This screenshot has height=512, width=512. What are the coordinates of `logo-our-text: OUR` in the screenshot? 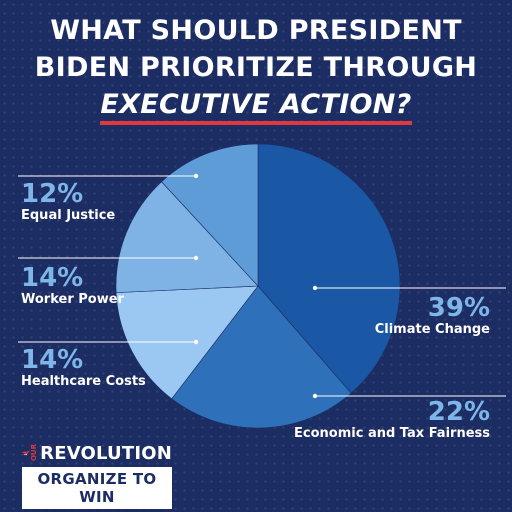 It's located at (34, 453).